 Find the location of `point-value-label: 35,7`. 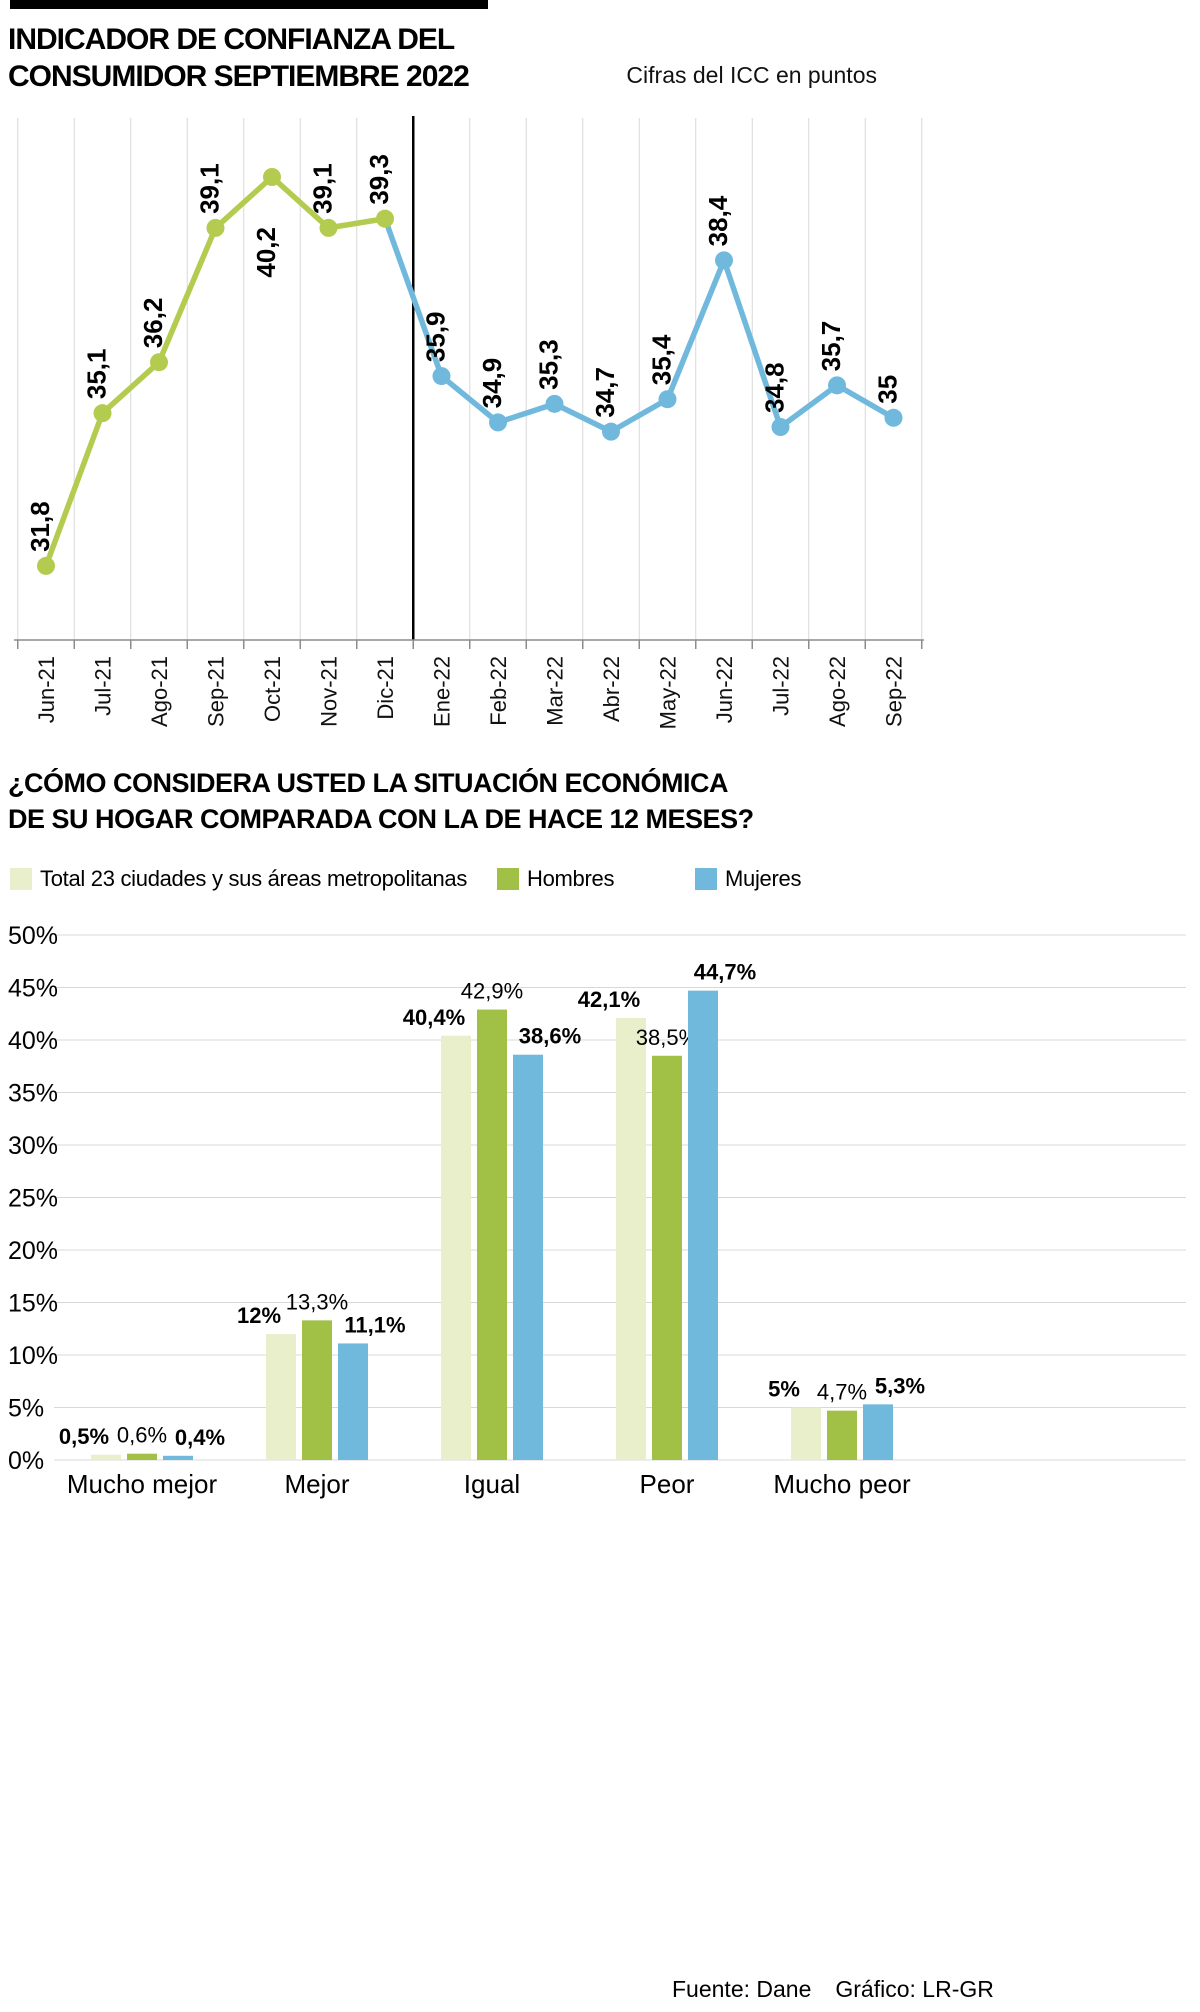

point-value-label: 35,7 is located at coordinates (831, 346).